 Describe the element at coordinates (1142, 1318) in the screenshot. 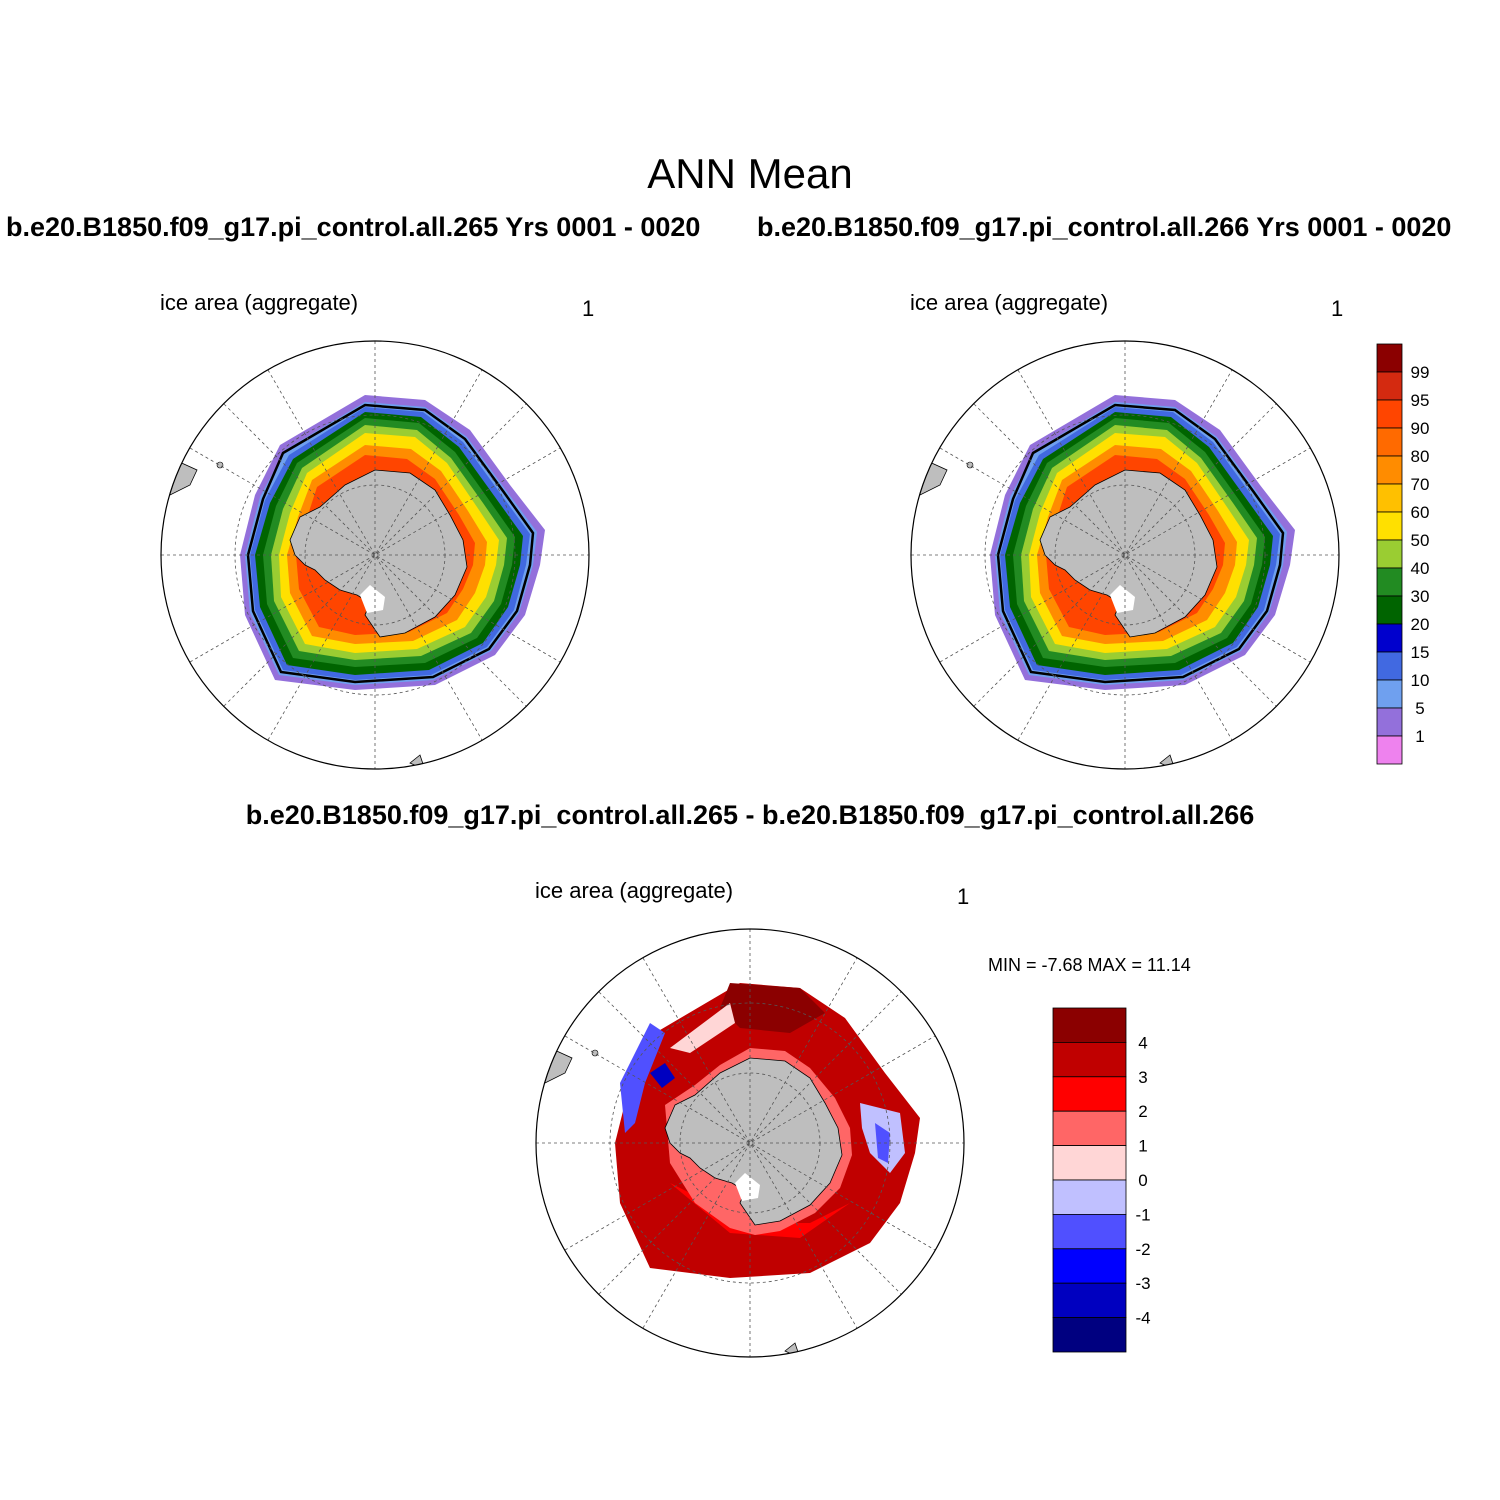

I see `colorbar-diff-label: -4` at that location.